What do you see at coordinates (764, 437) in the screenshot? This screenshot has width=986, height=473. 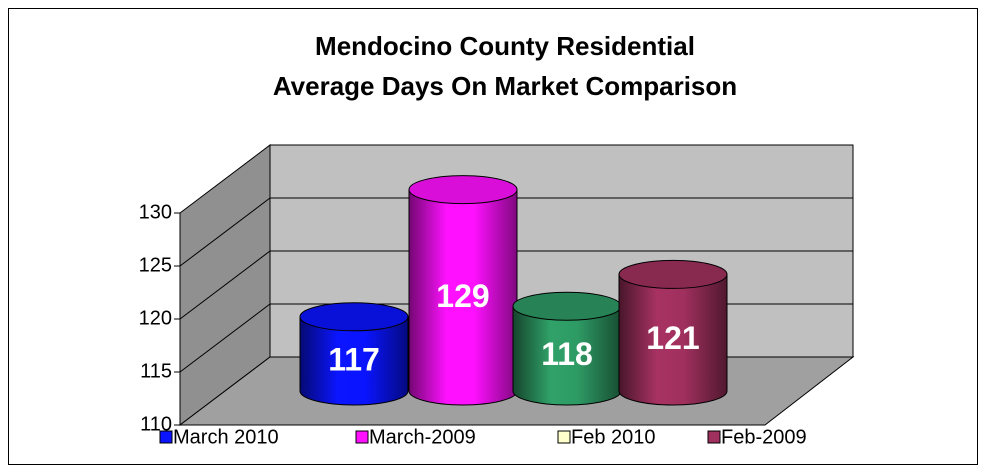 I see `legend-label: Feb-2009` at bounding box center [764, 437].